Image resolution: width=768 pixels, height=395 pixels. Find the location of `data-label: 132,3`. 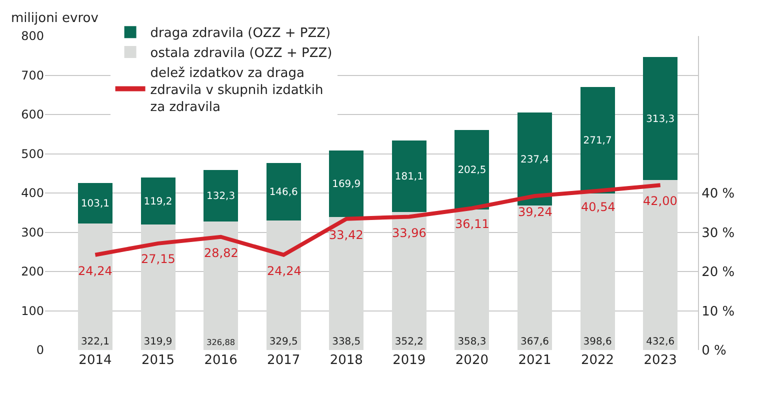

data-label: 132,3 is located at coordinates (221, 196).